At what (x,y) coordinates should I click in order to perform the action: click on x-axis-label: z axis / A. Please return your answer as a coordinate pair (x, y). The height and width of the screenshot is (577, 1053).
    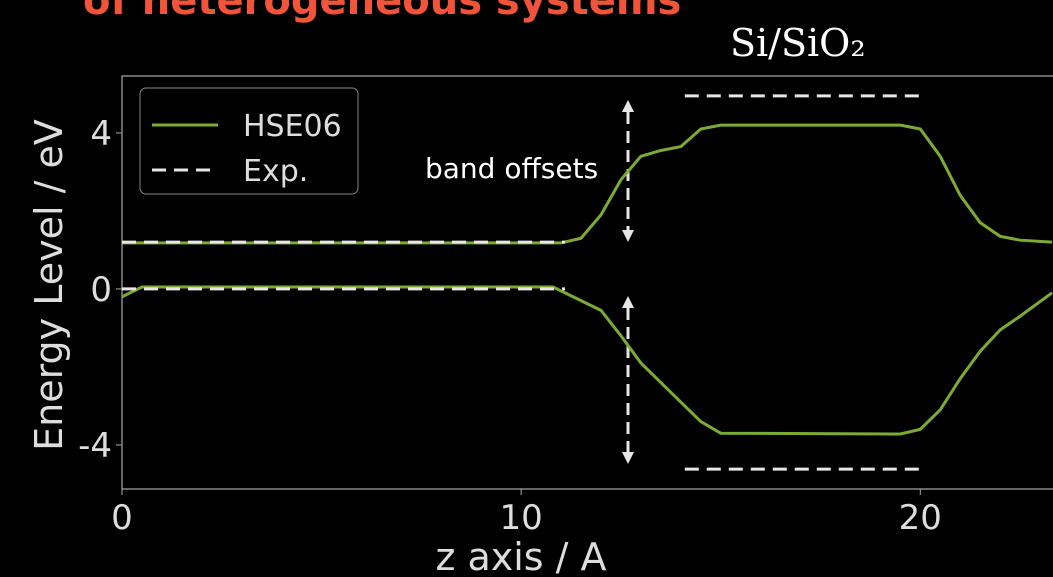
    Looking at the image, I should click on (520, 556).